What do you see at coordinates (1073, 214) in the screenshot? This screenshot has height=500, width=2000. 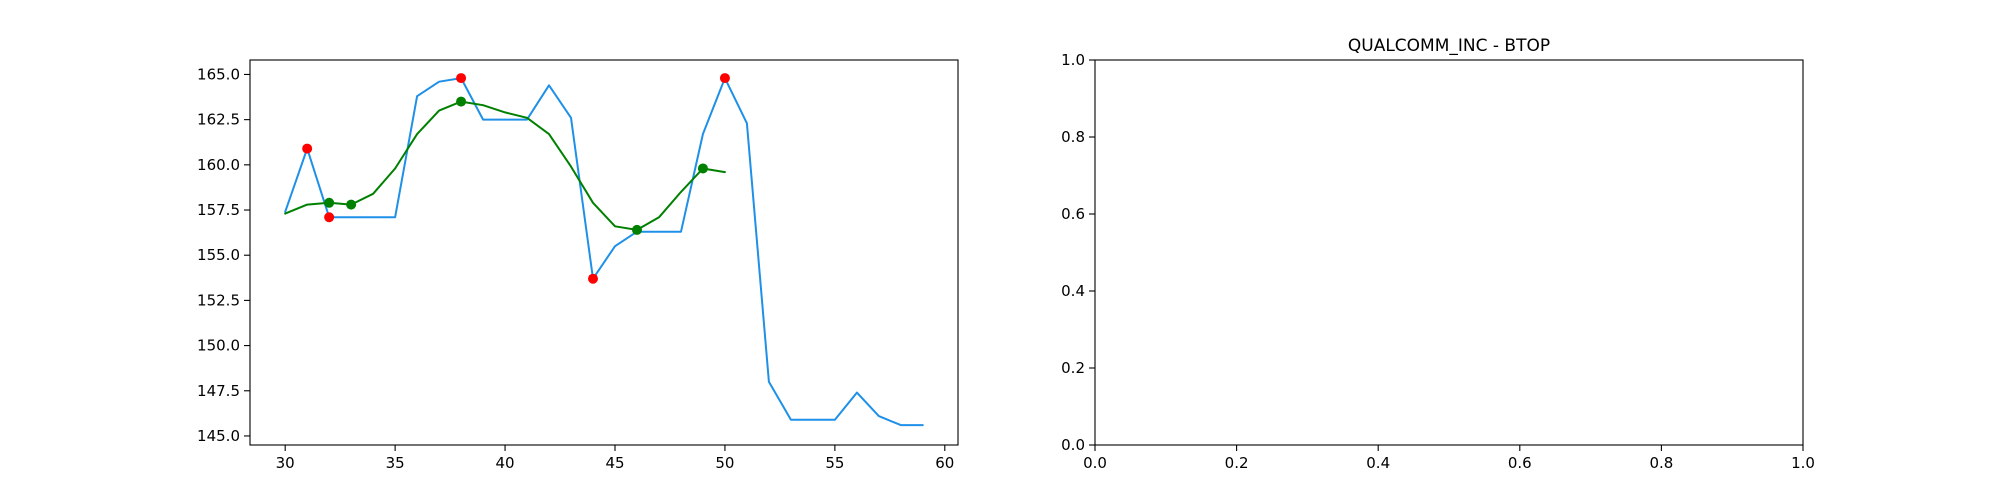 I see `y-tick-label: 0.6` at bounding box center [1073, 214].